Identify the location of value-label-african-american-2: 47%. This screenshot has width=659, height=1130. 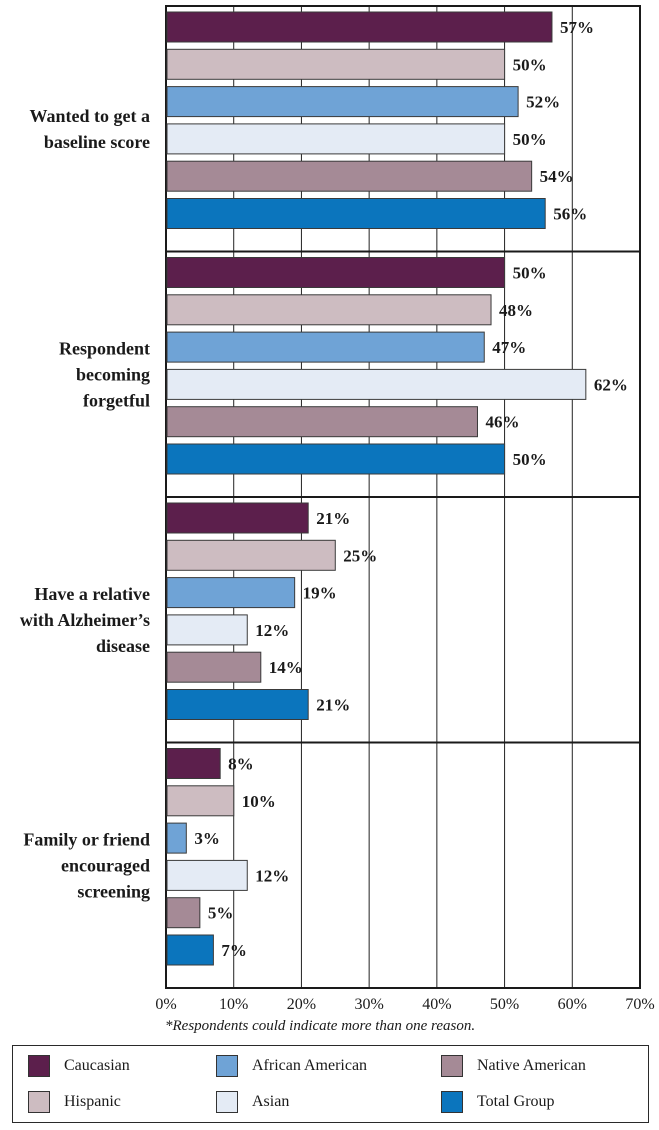
(509, 347).